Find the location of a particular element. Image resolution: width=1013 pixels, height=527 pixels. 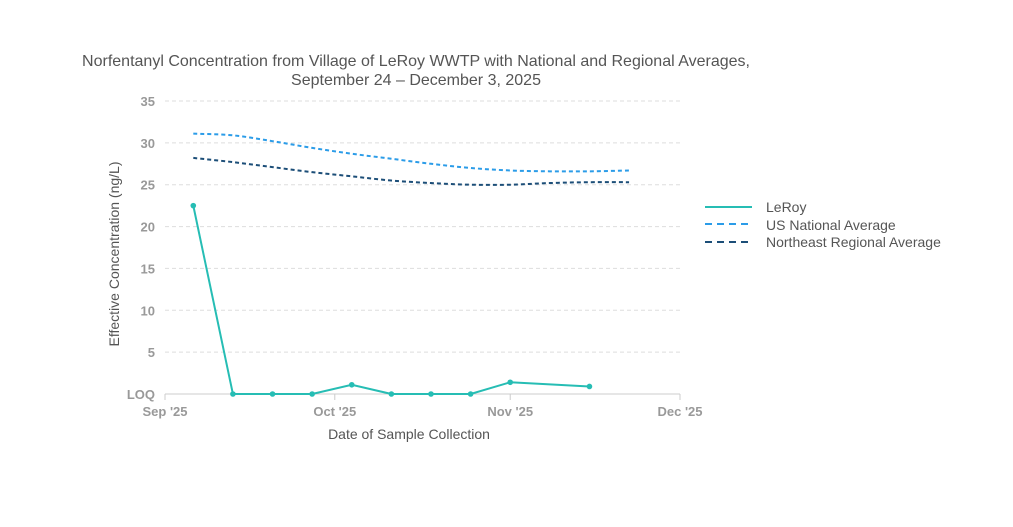

legend-label-northeast-regional: Northeast Regional Average is located at coordinates (853, 242).